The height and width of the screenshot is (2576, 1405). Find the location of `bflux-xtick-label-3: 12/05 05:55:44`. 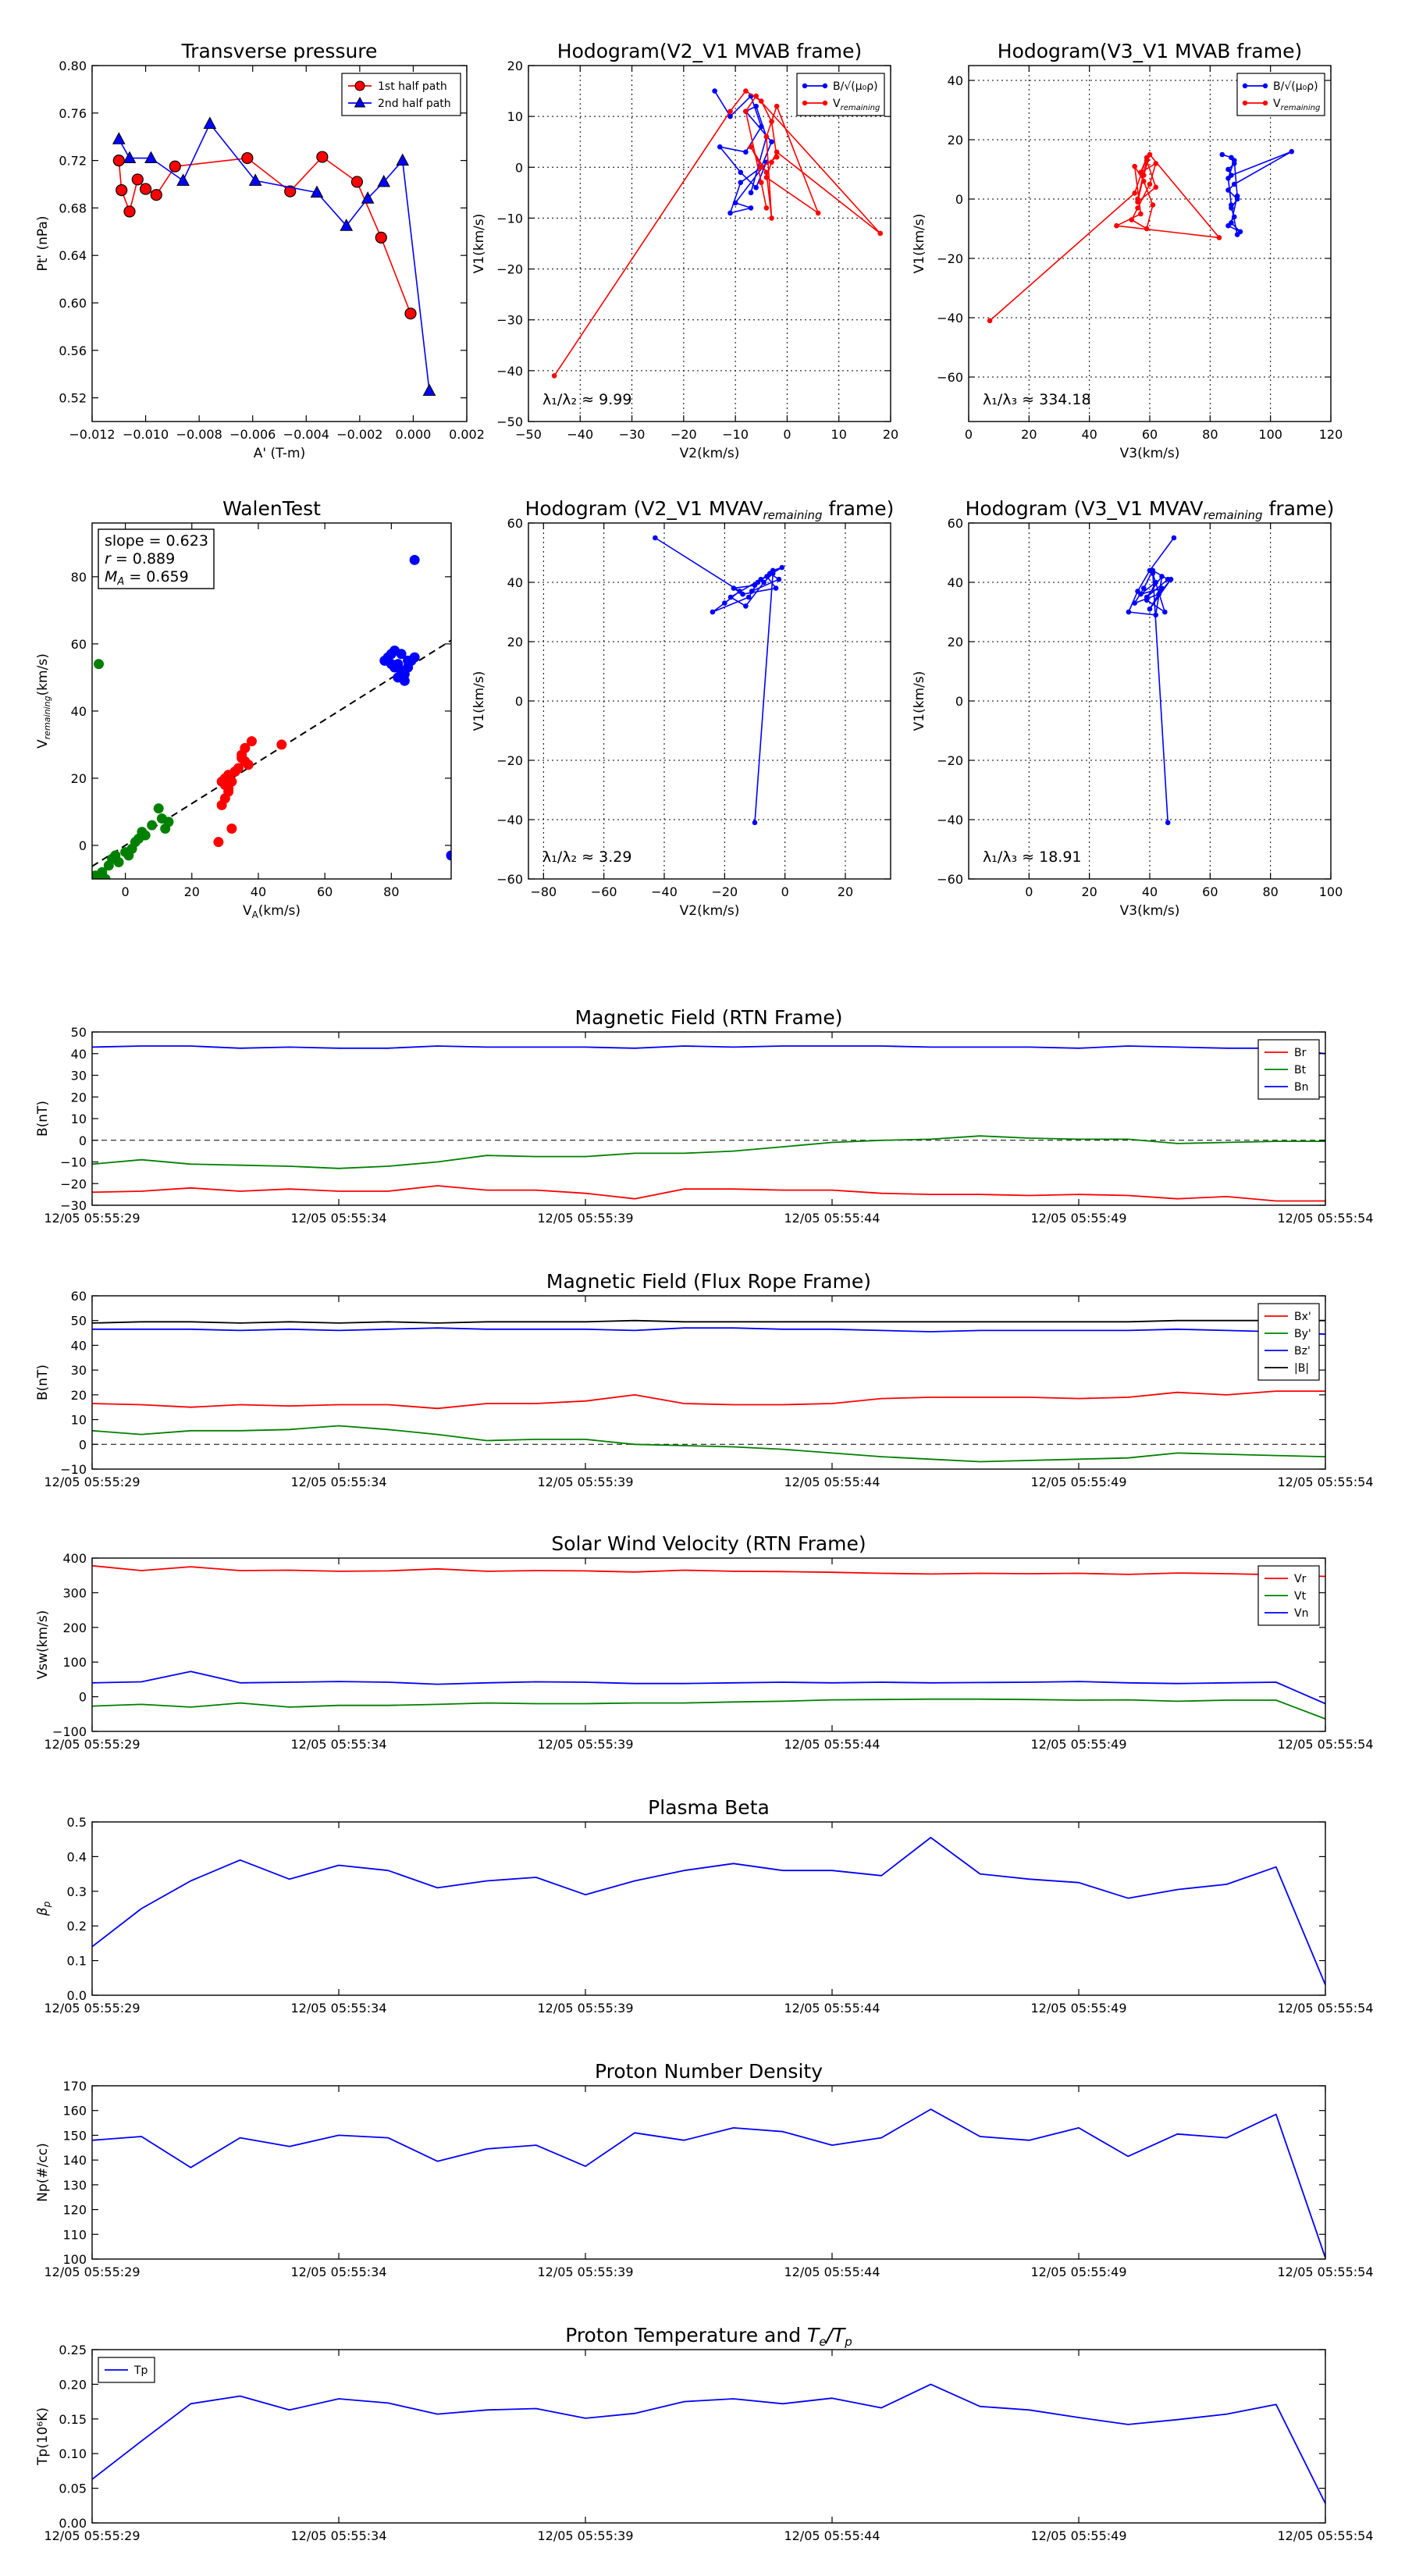

bflux-xtick-label-3: 12/05 05:55:44 is located at coordinates (832, 1482).